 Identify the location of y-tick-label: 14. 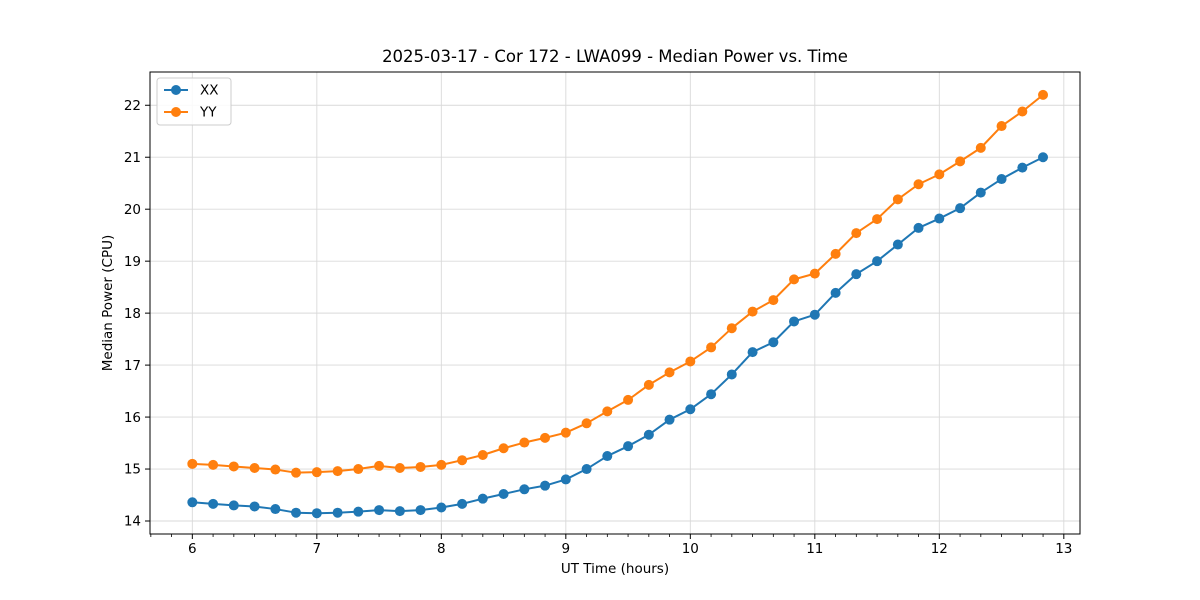
(132, 522).